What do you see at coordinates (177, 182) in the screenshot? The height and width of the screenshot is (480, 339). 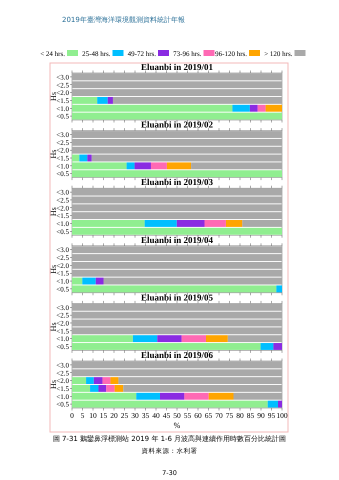 I see `chart-title: Eluanbi in 2019/03` at bounding box center [177, 182].